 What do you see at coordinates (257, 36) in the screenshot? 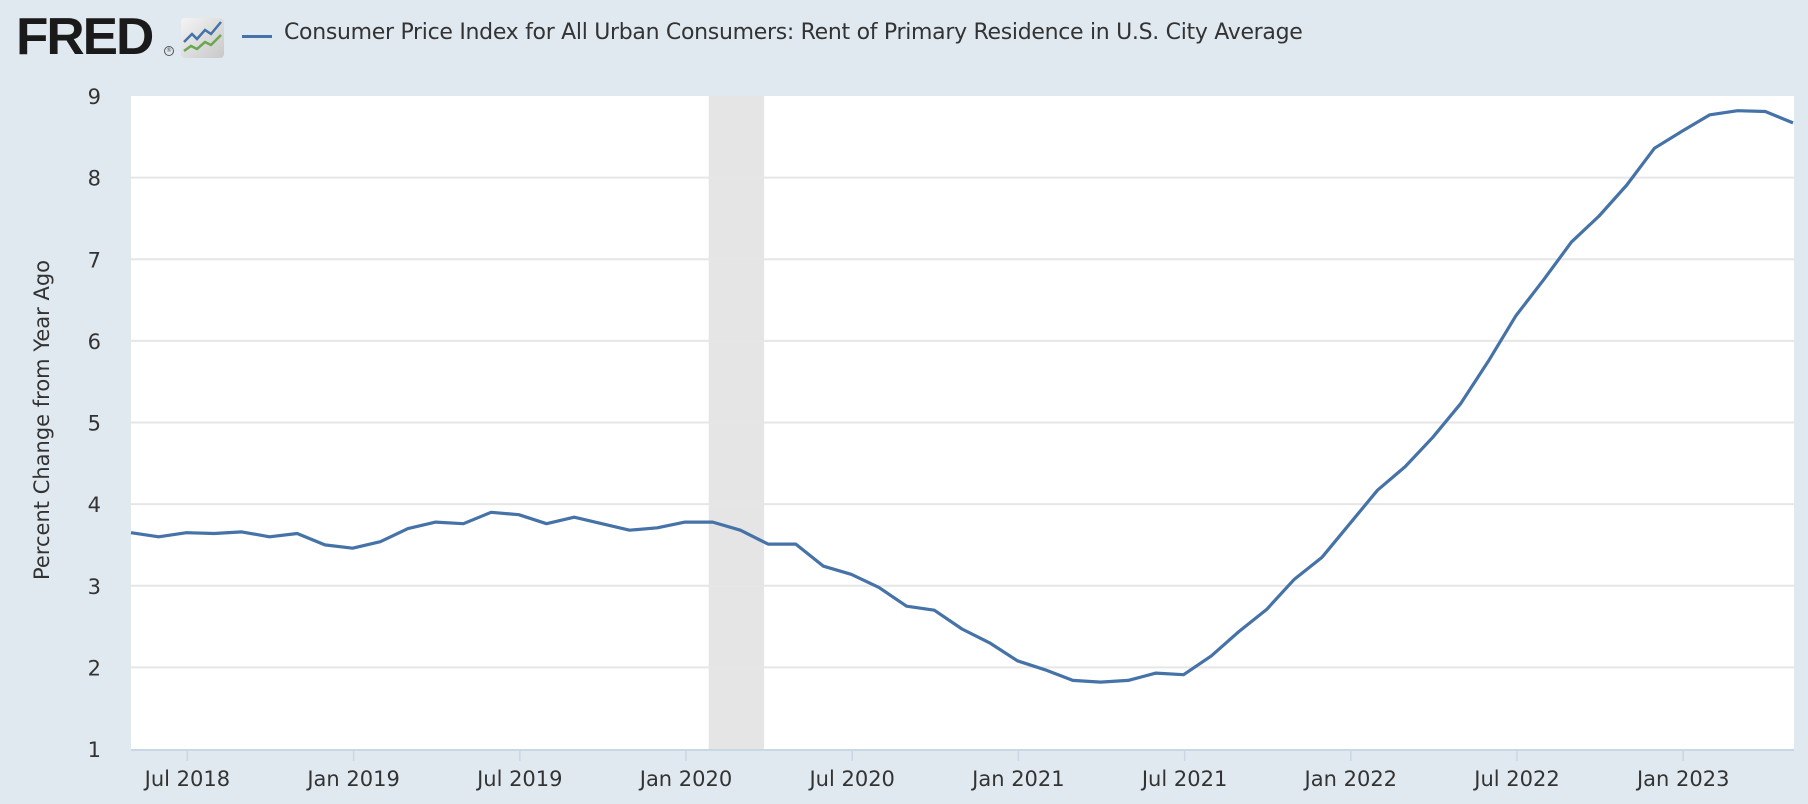
I see `legend-series-swatch` at bounding box center [257, 36].